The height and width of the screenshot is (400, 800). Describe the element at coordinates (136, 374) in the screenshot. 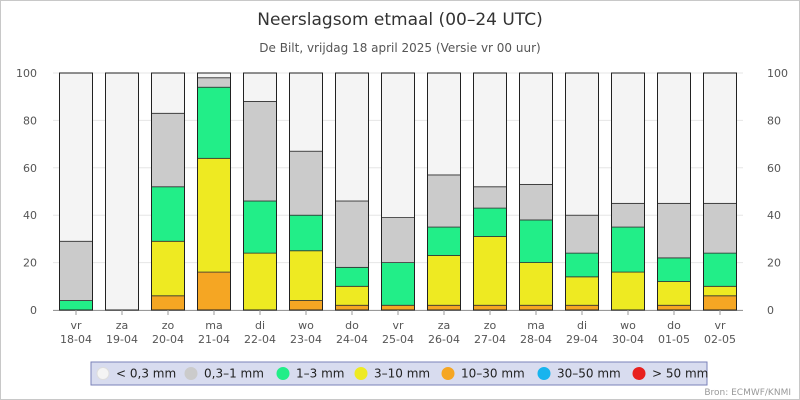

I see `legend-item: < 0,3 mm` at that location.